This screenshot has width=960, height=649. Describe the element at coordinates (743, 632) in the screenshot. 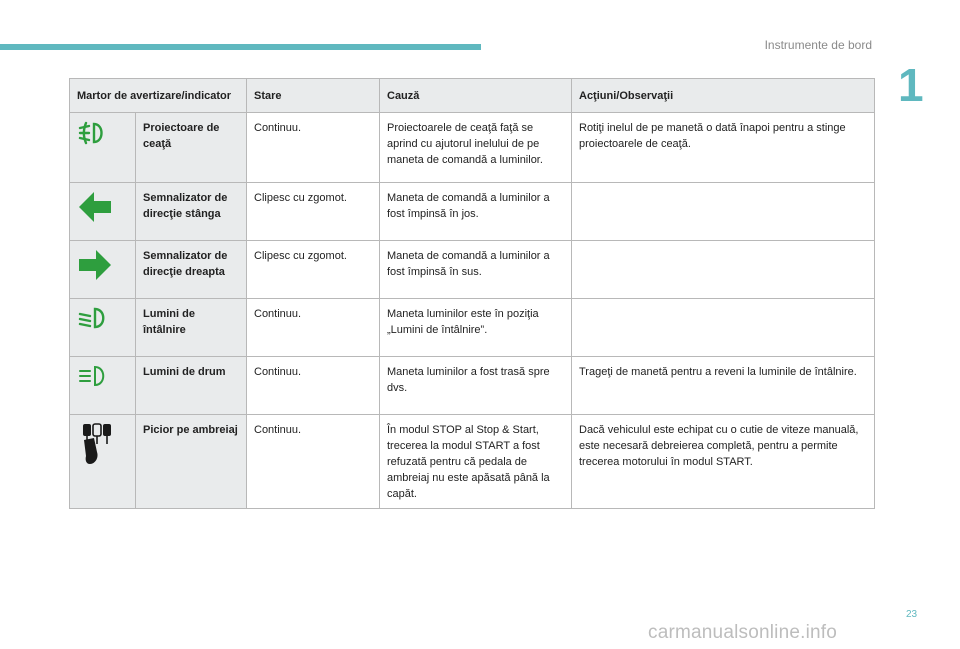

I see `watermark: carmanualsonline.info` at that location.